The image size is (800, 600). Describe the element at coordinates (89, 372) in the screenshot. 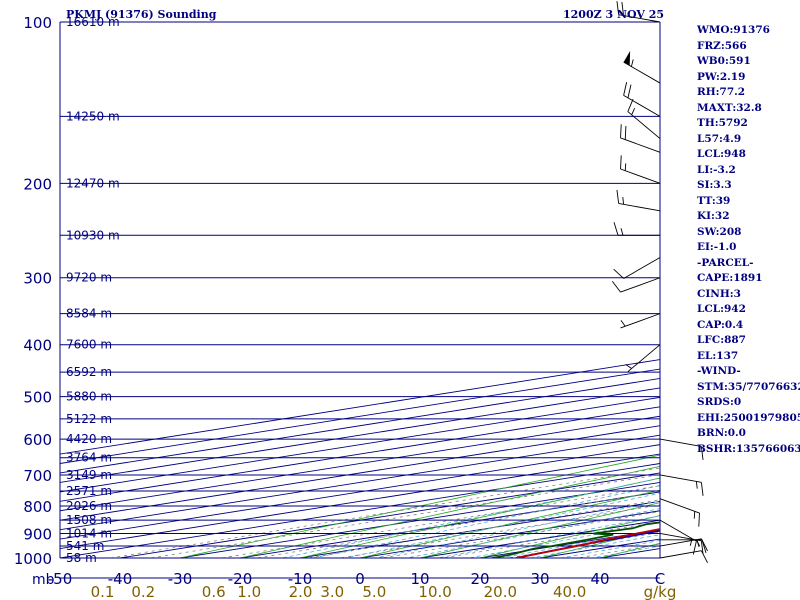

I see `height-level-label: 6592 m` at that location.